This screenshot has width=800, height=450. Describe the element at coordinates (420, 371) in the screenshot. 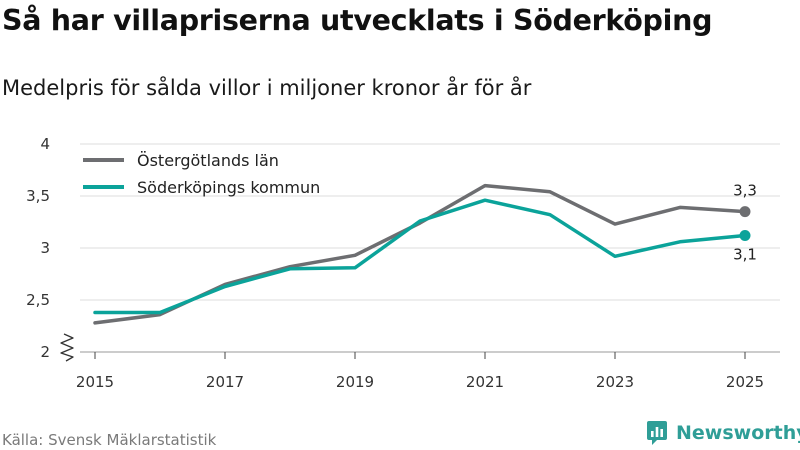

I see `x-axis-ticks: 2015 2017 2019 2021 2023 2025` at that location.